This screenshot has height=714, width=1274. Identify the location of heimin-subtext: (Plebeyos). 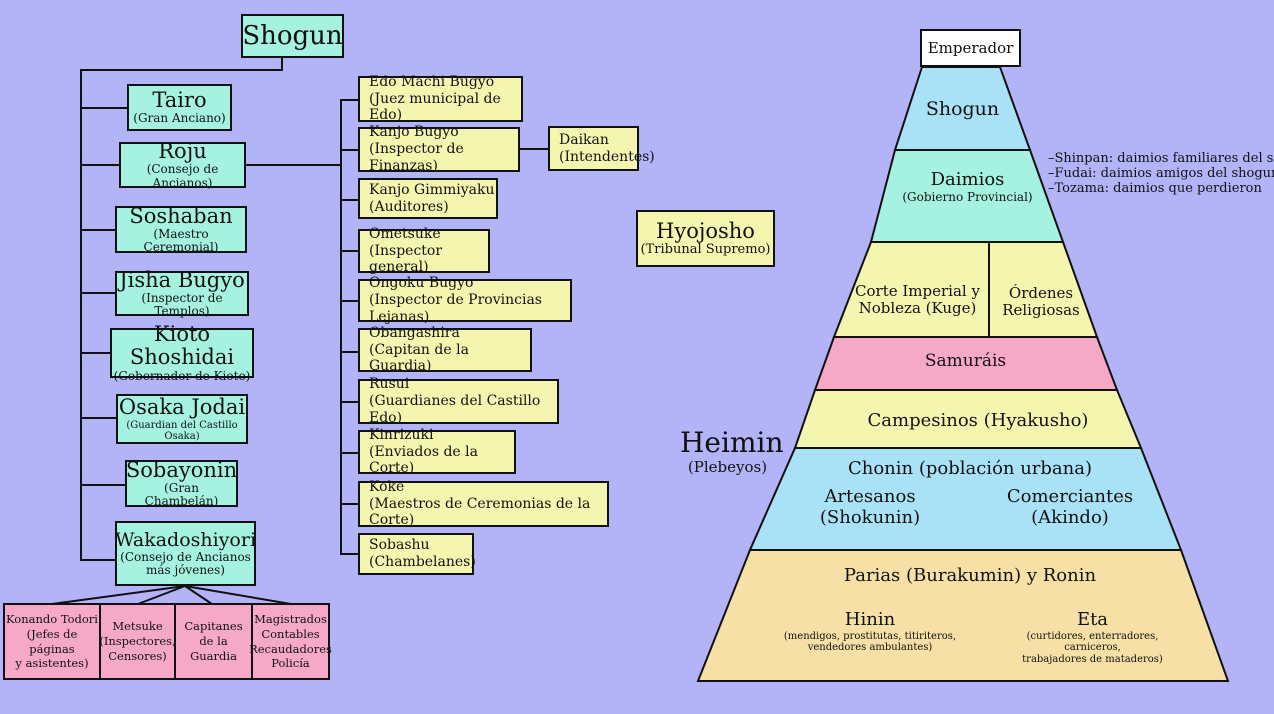
(727, 467).